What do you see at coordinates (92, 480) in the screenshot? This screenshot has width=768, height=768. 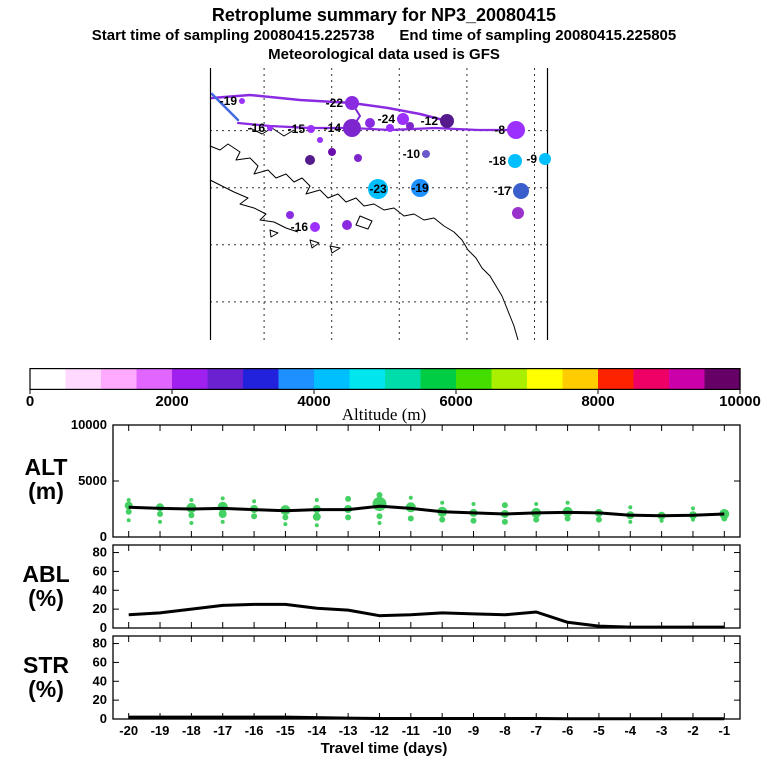 I see `y-tick-label: 5000` at bounding box center [92, 480].